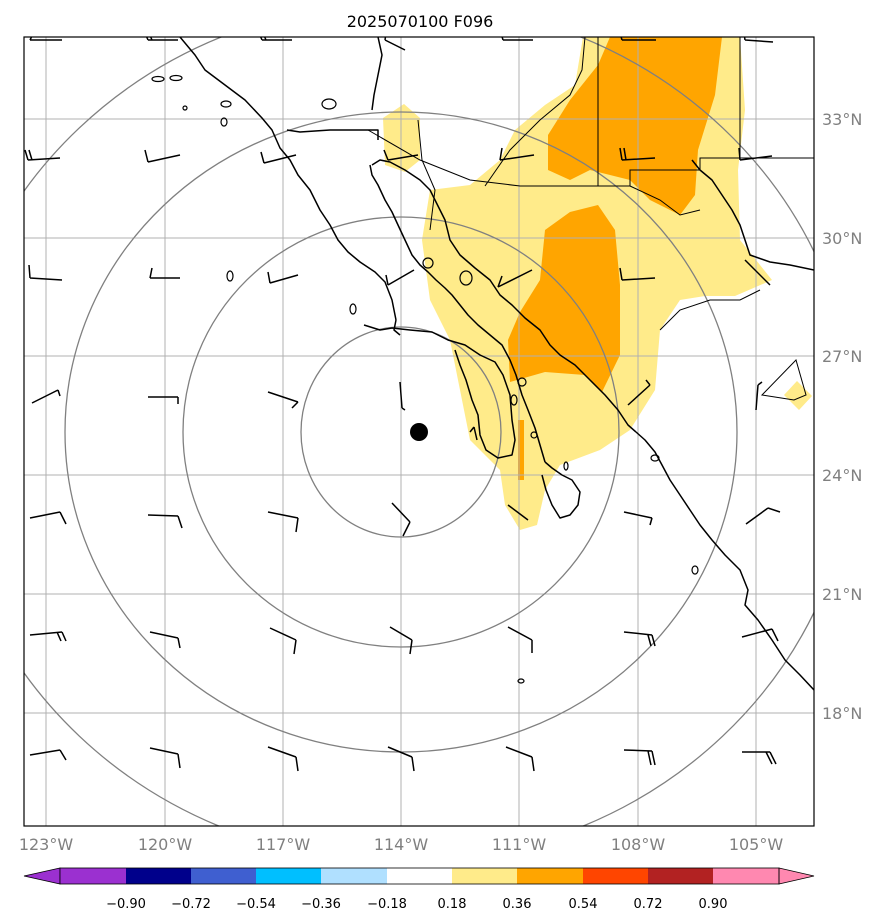  What do you see at coordinates (842, 594) in the screenshot?
I see `lat-tick-label: 21°N` at bounding box center [842, 594].